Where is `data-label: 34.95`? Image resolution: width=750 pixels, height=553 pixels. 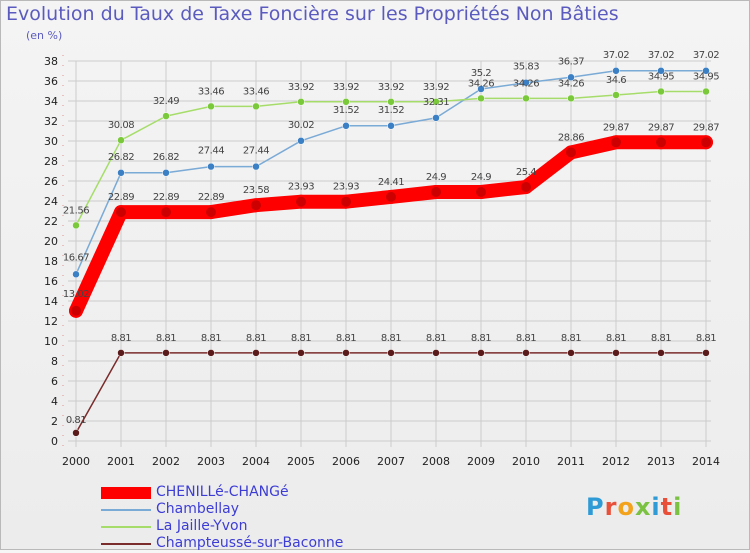 data-label: 34.95 is located at coordinates (661, 77).